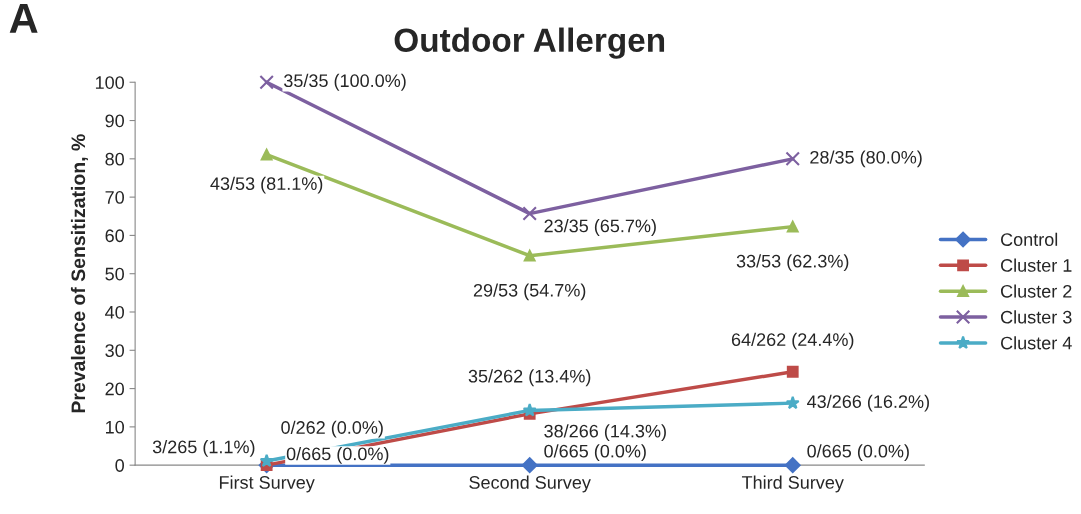  Describe the element at coordinates (267, 484) in the screenshot. I see `x-tick-label: First Survey` at that location.